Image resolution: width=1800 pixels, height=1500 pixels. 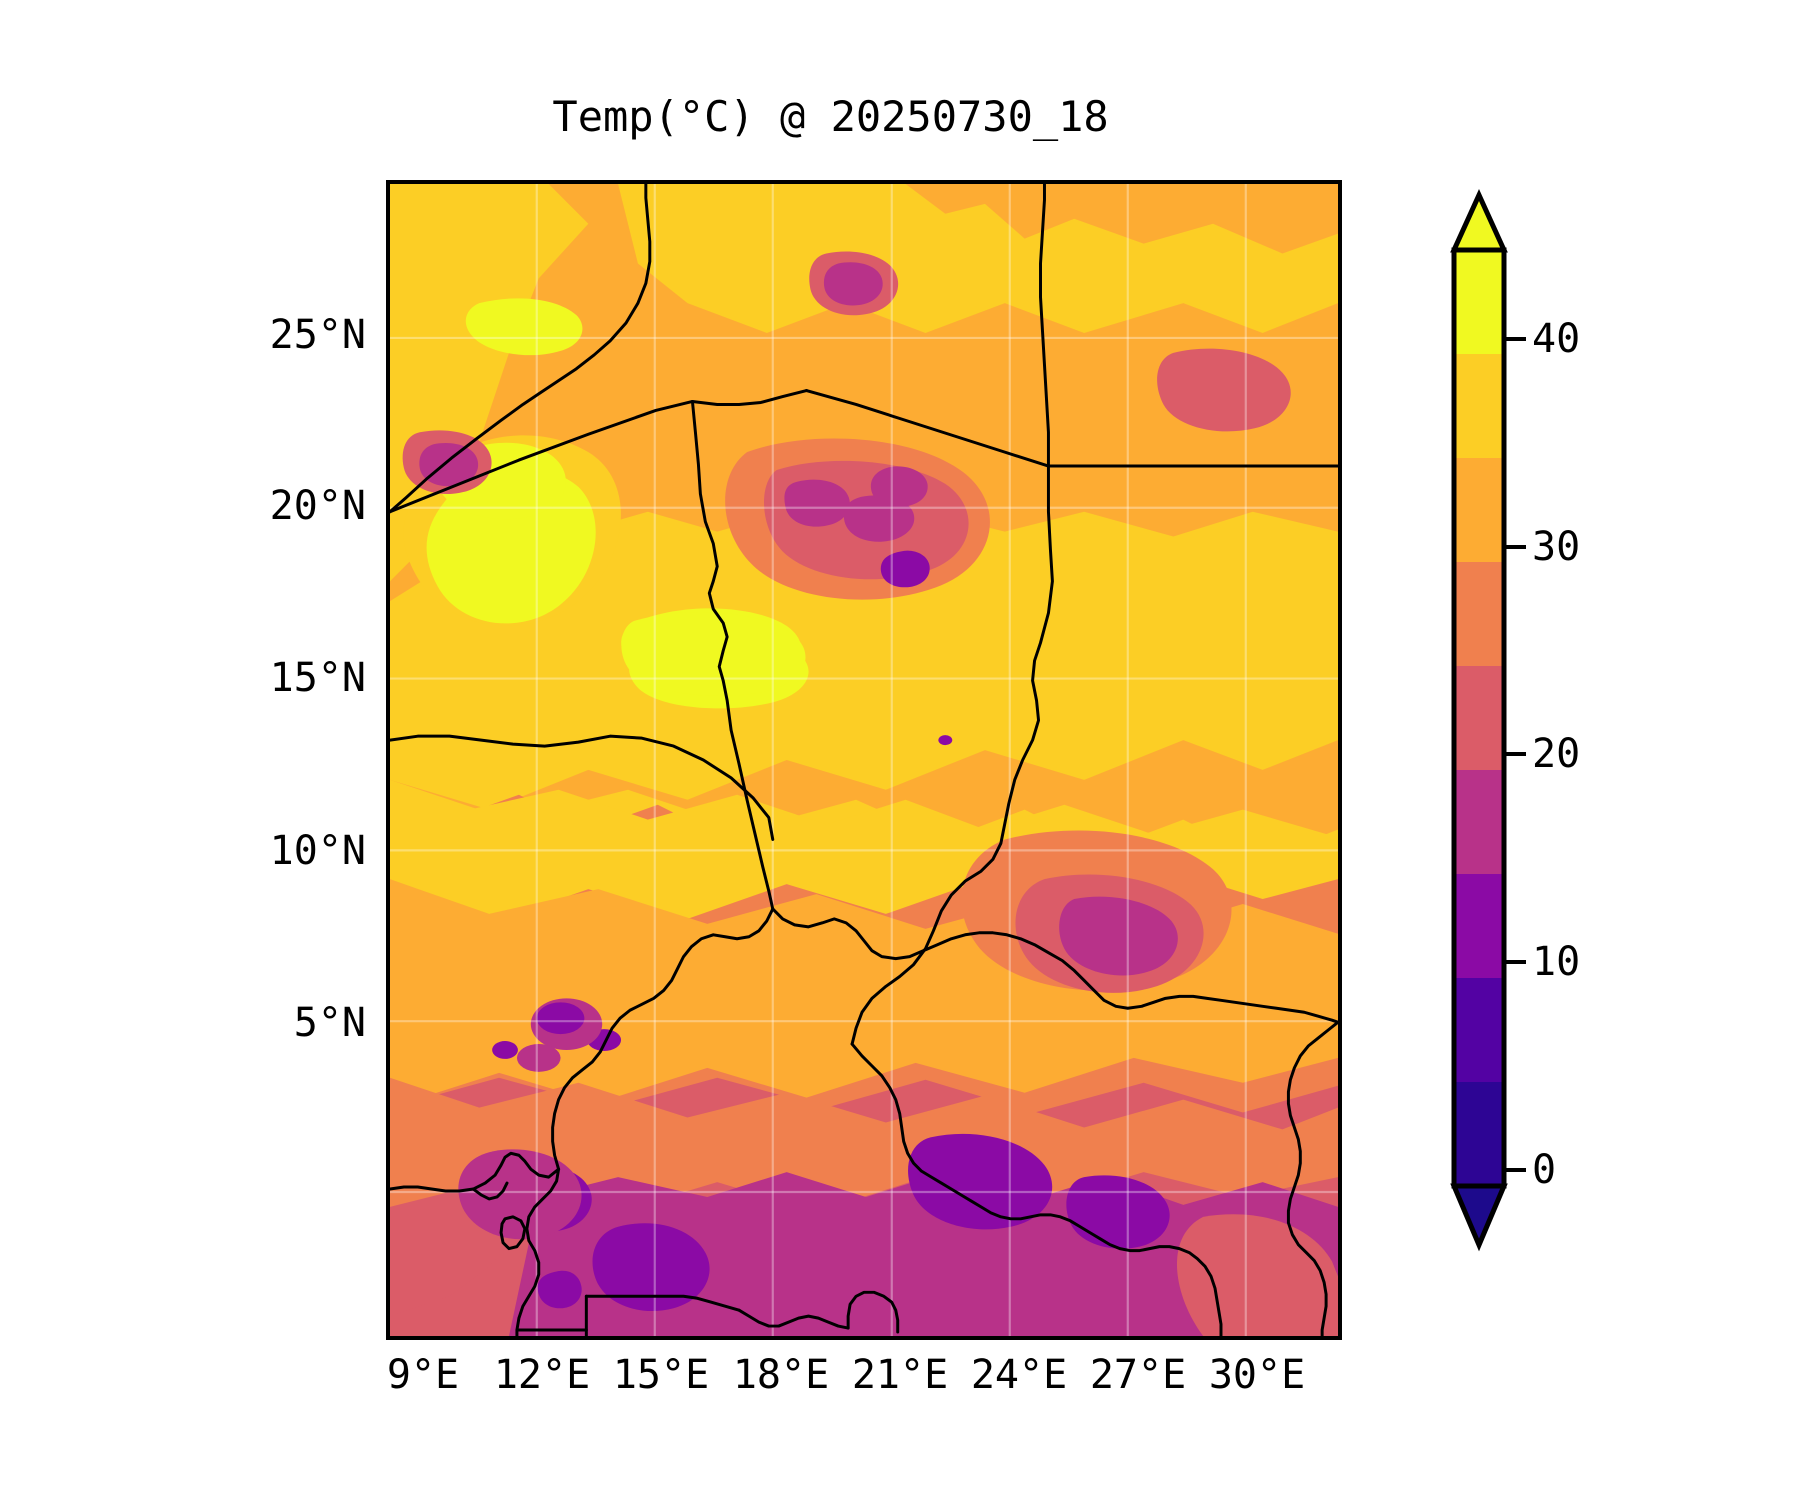 I want to click on colorbar-tick-label: 30, so click(x=1556, y=547).